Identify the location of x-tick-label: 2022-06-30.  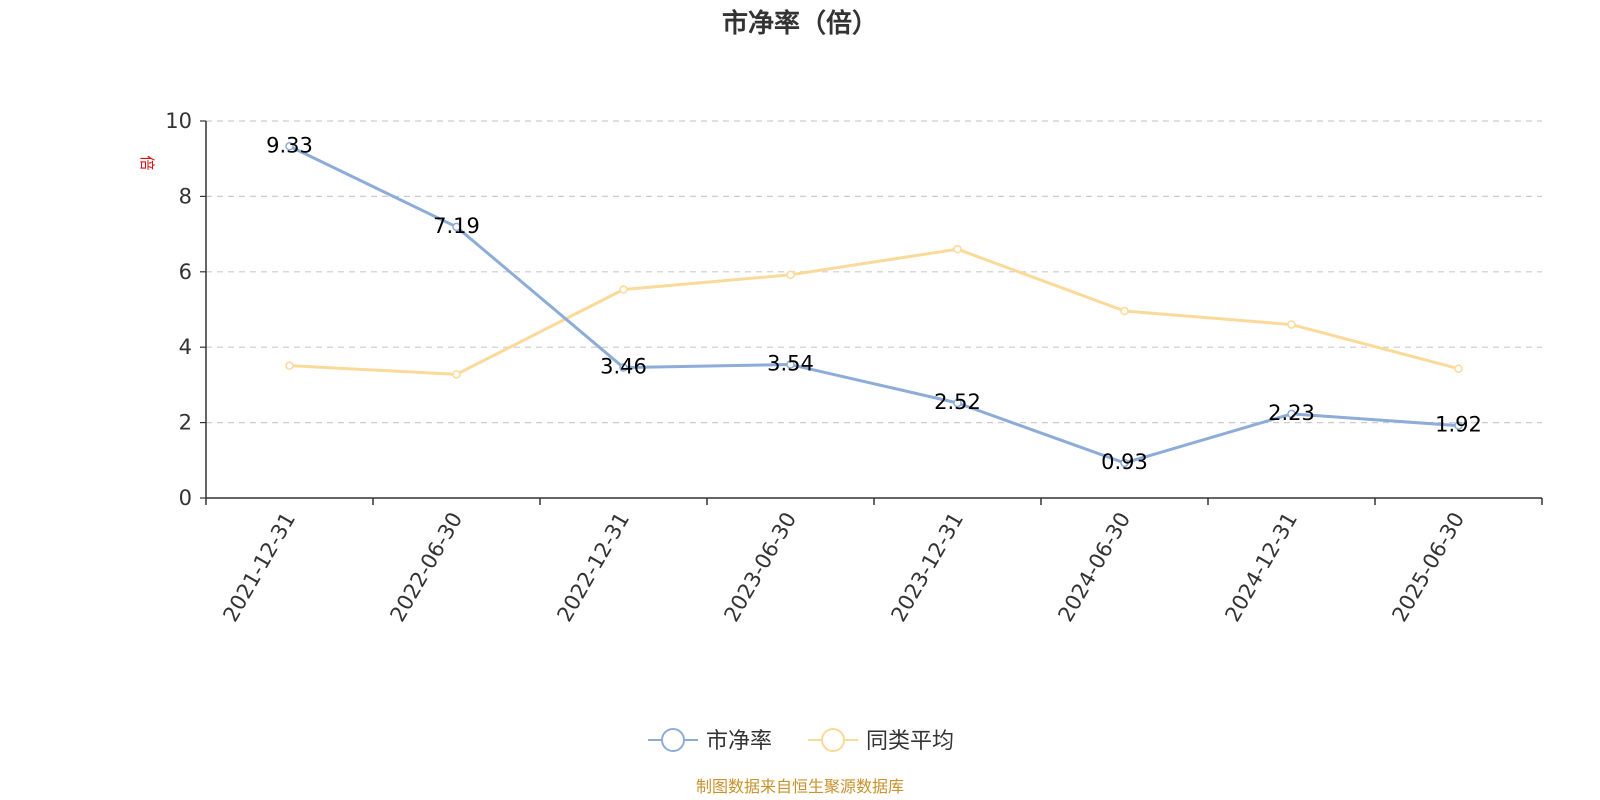
(426, 567).